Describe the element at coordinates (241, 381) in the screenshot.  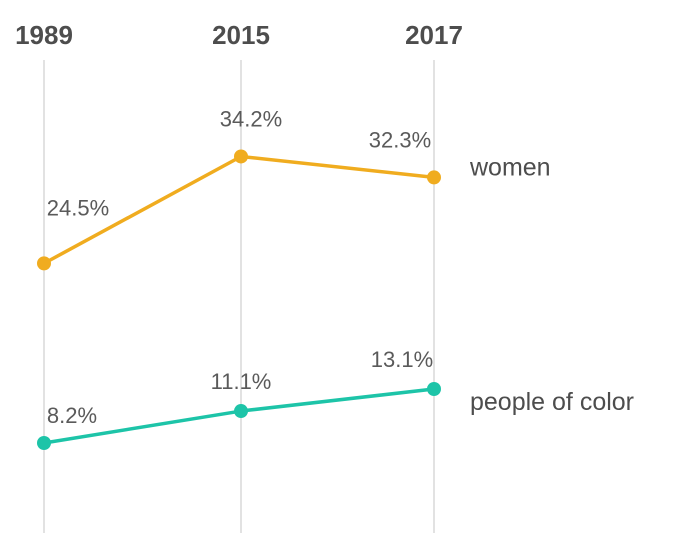
I see `data-label-people-of-color-2015: 11.1%` at that location.